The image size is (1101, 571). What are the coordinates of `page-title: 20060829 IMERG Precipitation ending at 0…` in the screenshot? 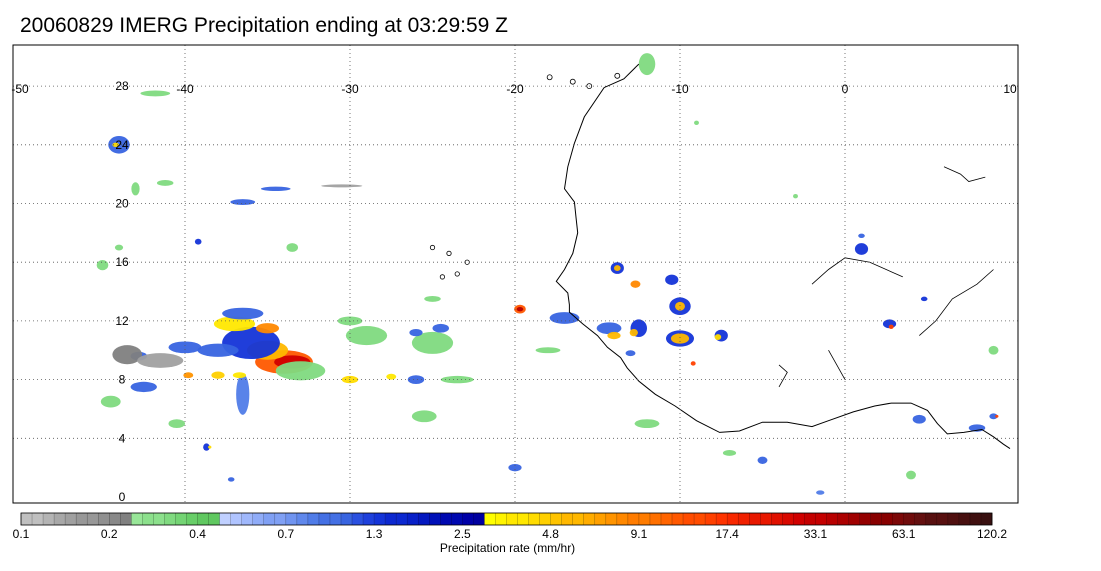 It's located at (264, 25).